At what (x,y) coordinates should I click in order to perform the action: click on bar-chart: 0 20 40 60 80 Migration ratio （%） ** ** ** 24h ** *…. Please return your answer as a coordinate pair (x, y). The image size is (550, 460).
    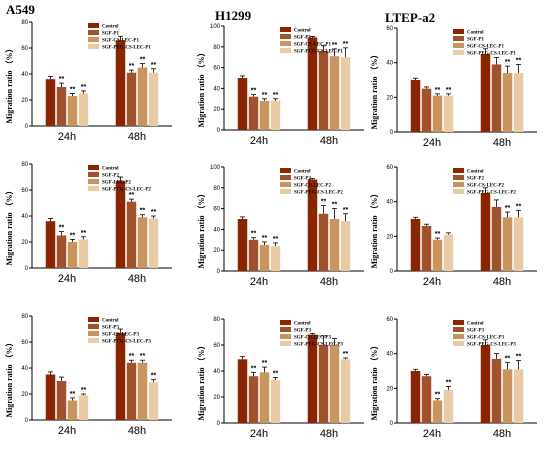
    Looking at the image, I should click on (88, 81).